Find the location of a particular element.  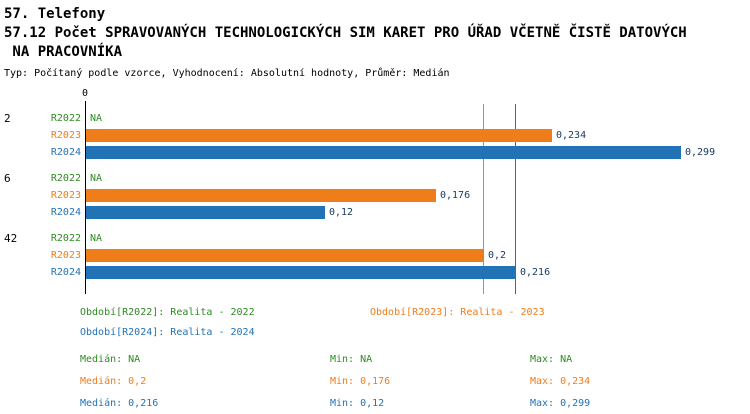

bar-row: R2023 0,234 is located at coordinates (373, 135).